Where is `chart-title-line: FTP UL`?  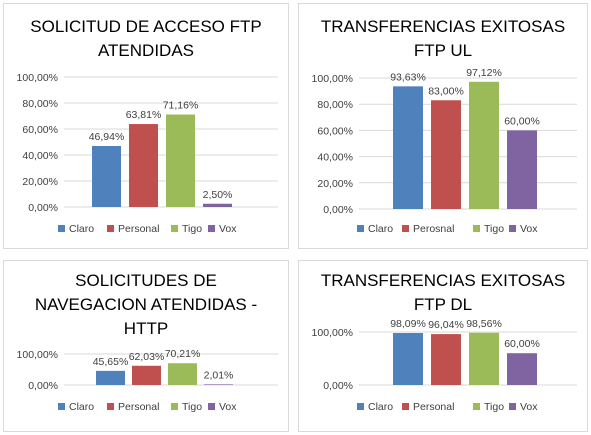 chart-title-line: FTP UL is located at coordinates (443, 50).